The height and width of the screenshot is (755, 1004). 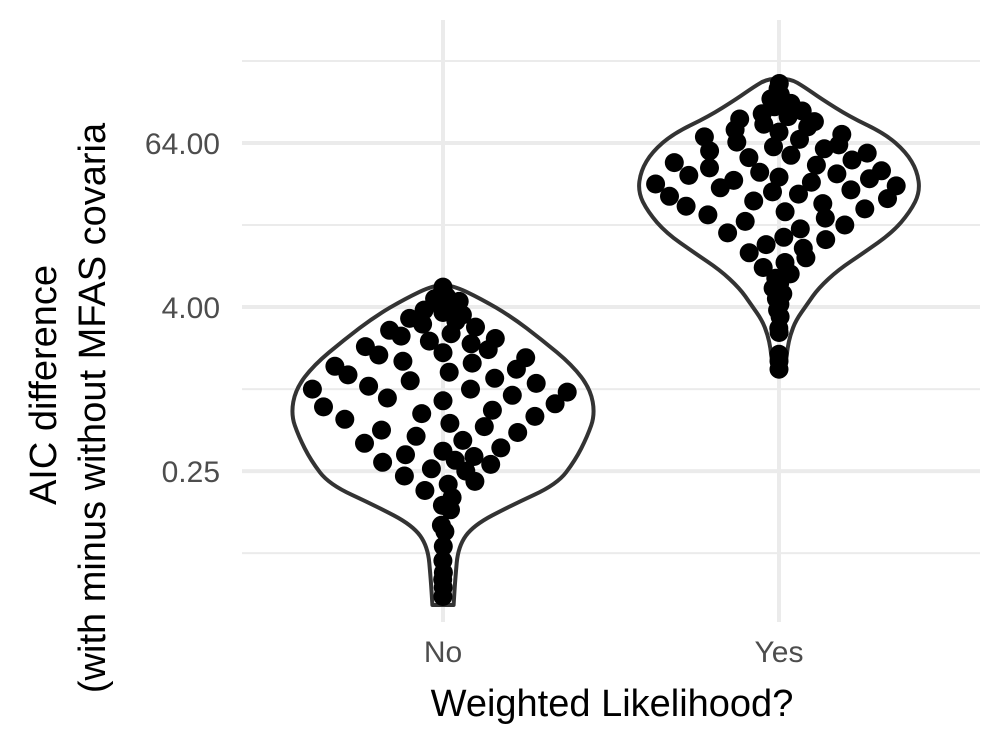 I want to click on y-tick-label: 0.25, so click(x=191, y=472).